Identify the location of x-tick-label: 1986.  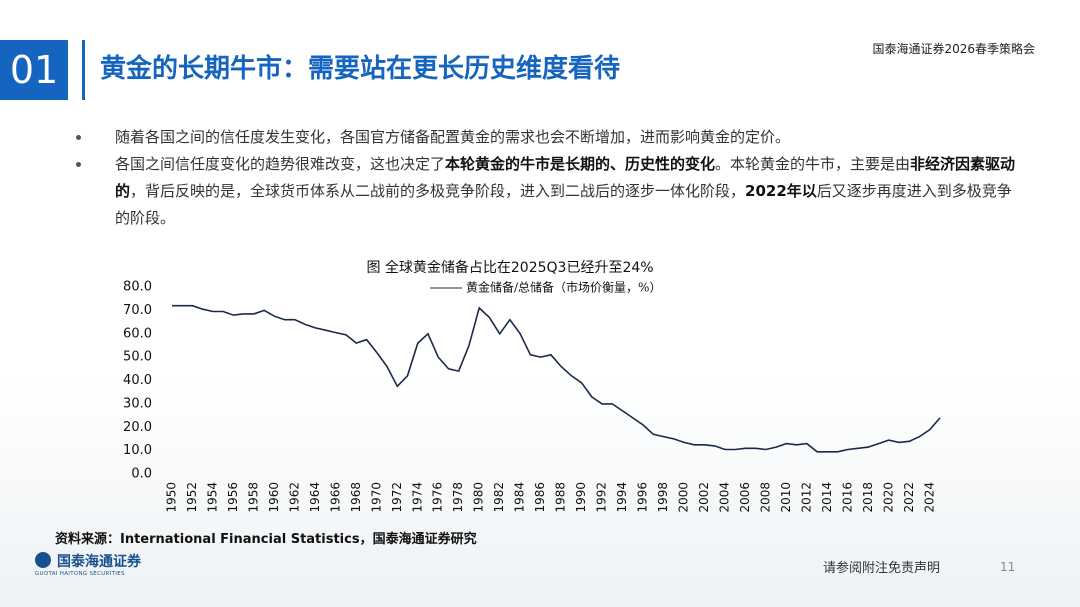
(540, 497).